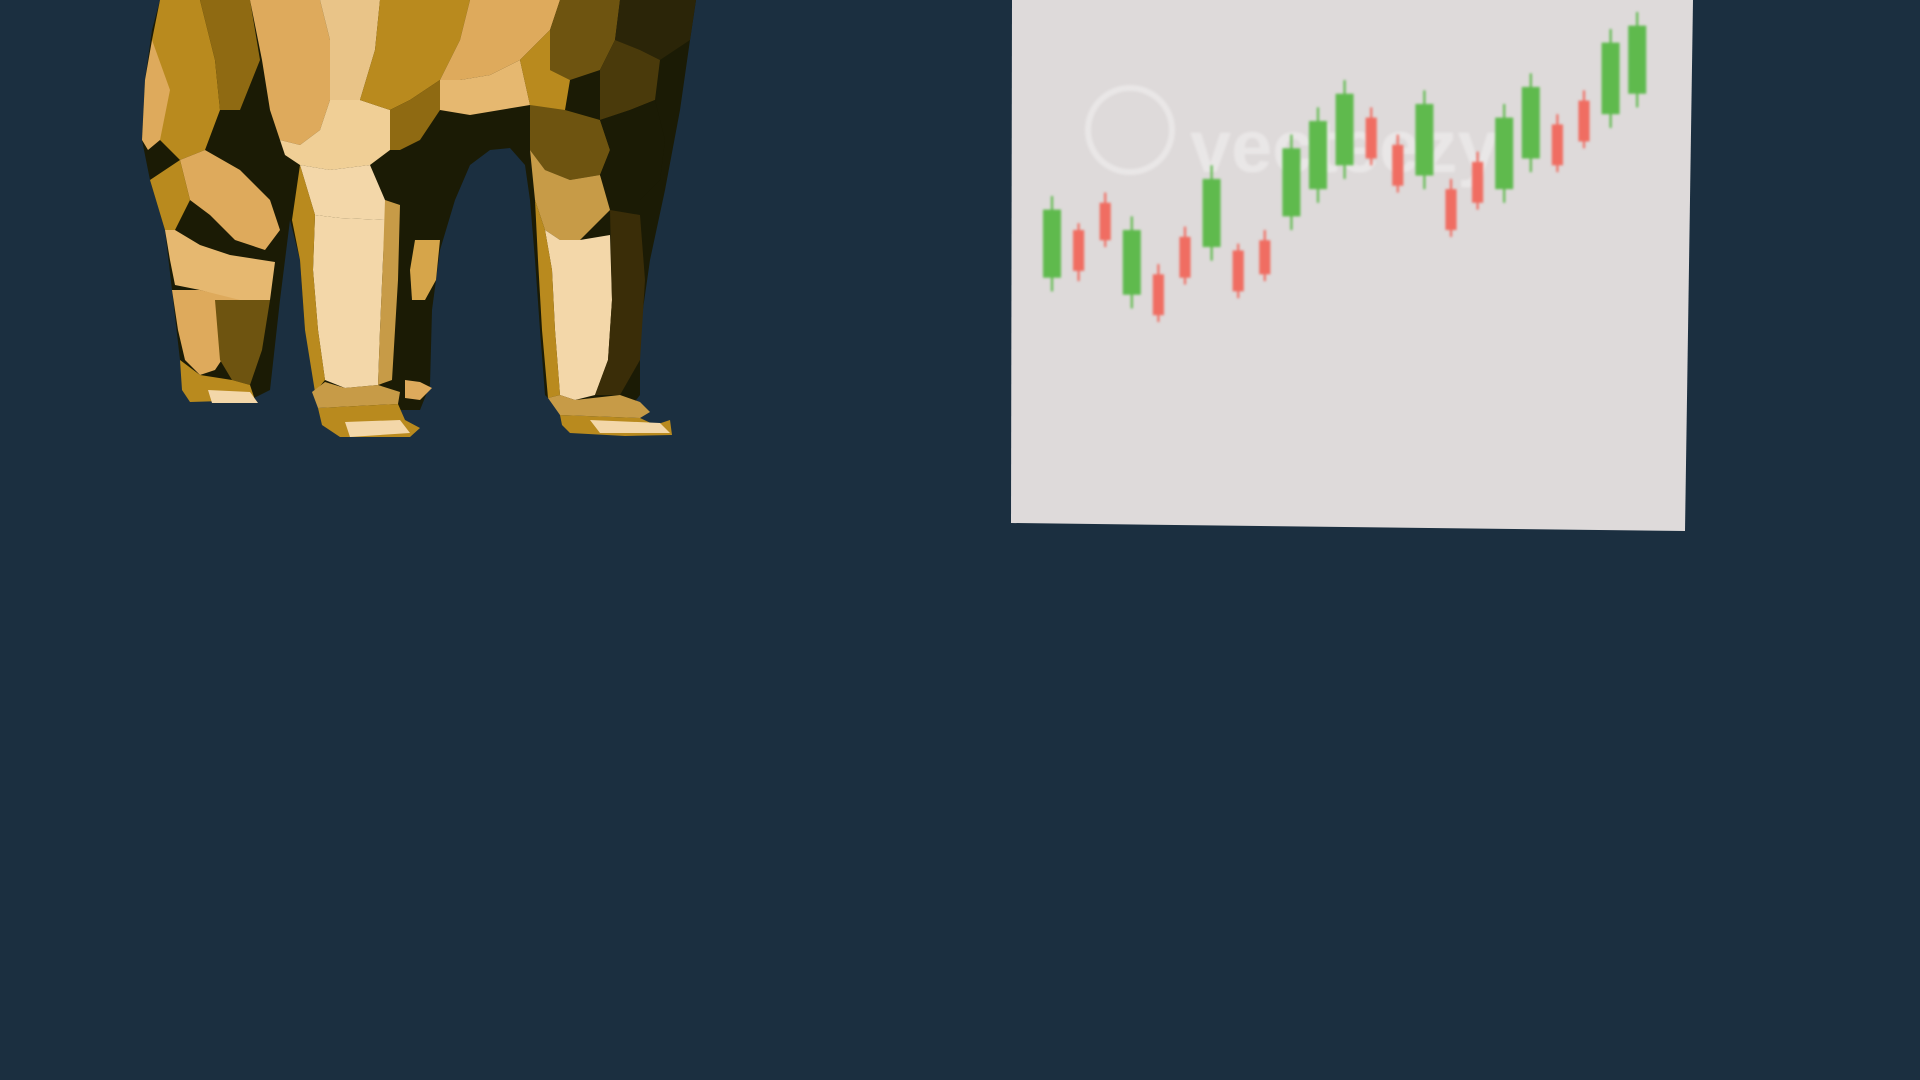 This screenshot has width=1920, height=1080. Describe the element at coordinates (419, 218) in the screenshot. I see `bull-figure` at that location.